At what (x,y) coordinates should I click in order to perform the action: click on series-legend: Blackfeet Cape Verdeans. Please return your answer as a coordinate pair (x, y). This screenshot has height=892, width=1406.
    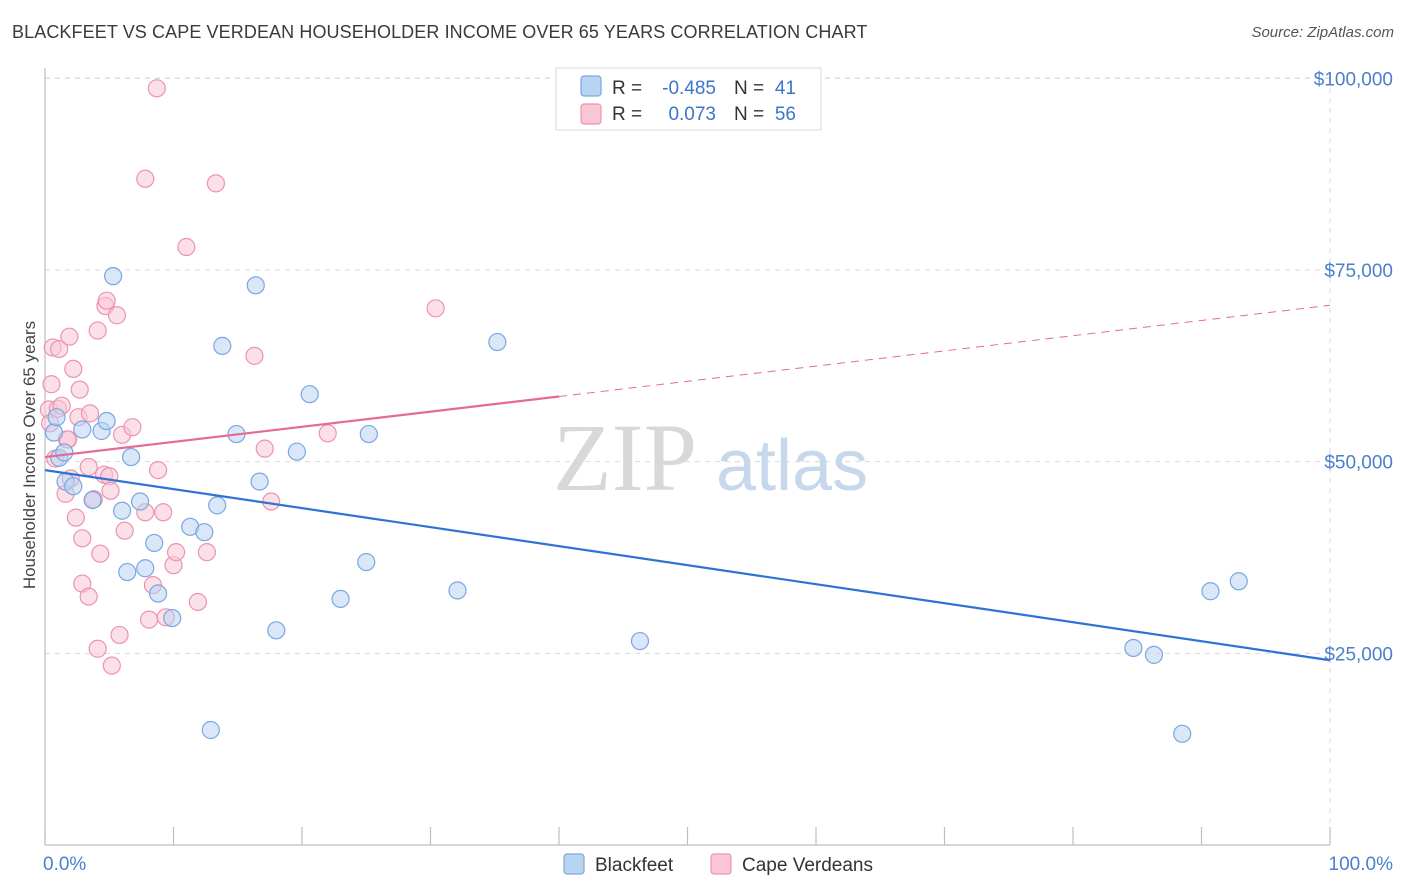
    Looking at the image, I should click on (718, 864).